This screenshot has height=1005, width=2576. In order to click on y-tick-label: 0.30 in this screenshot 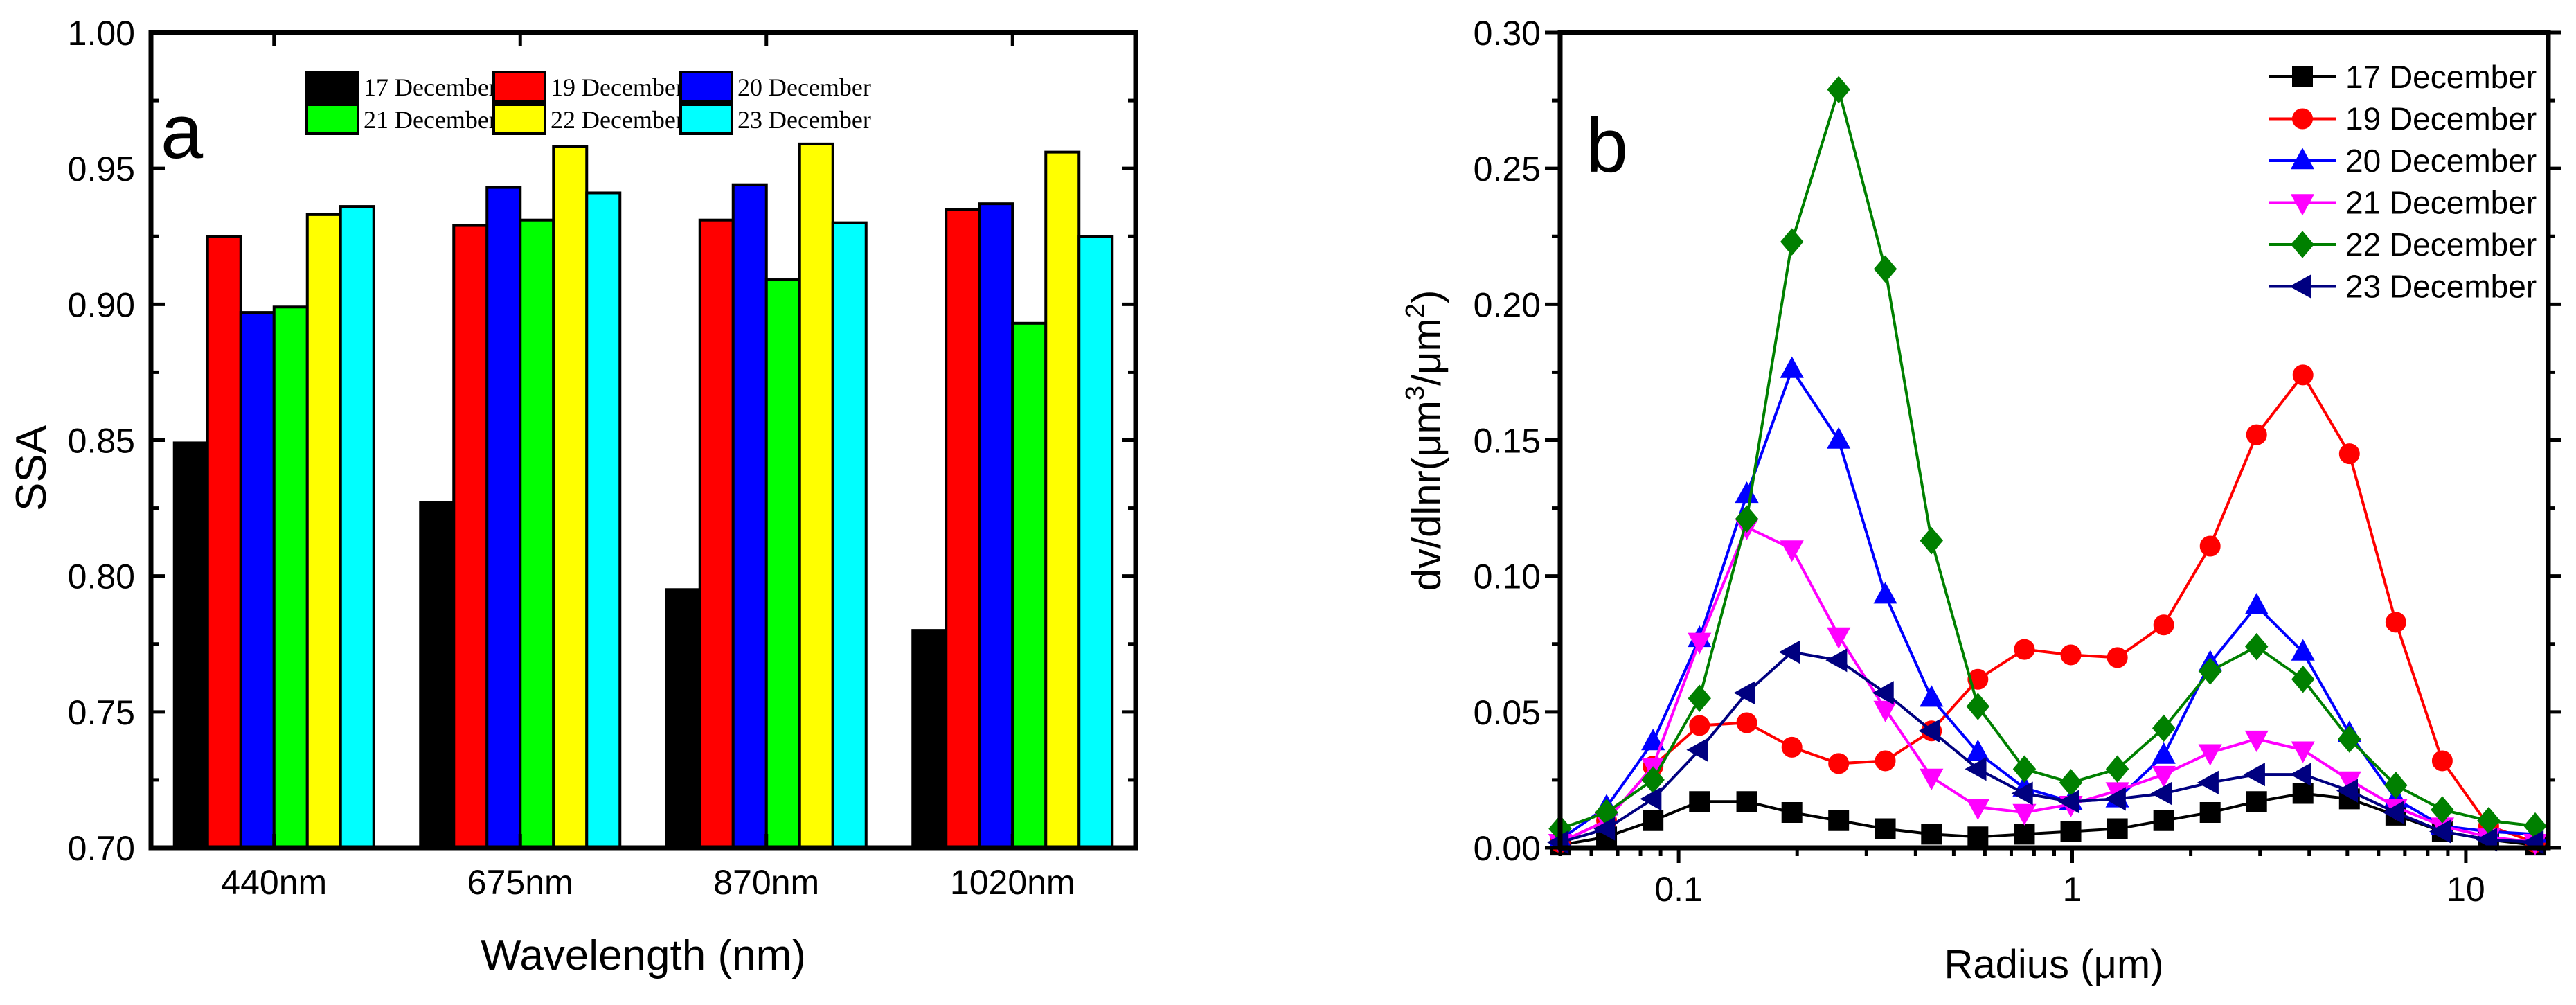, I will do `click(1508, 33)`.